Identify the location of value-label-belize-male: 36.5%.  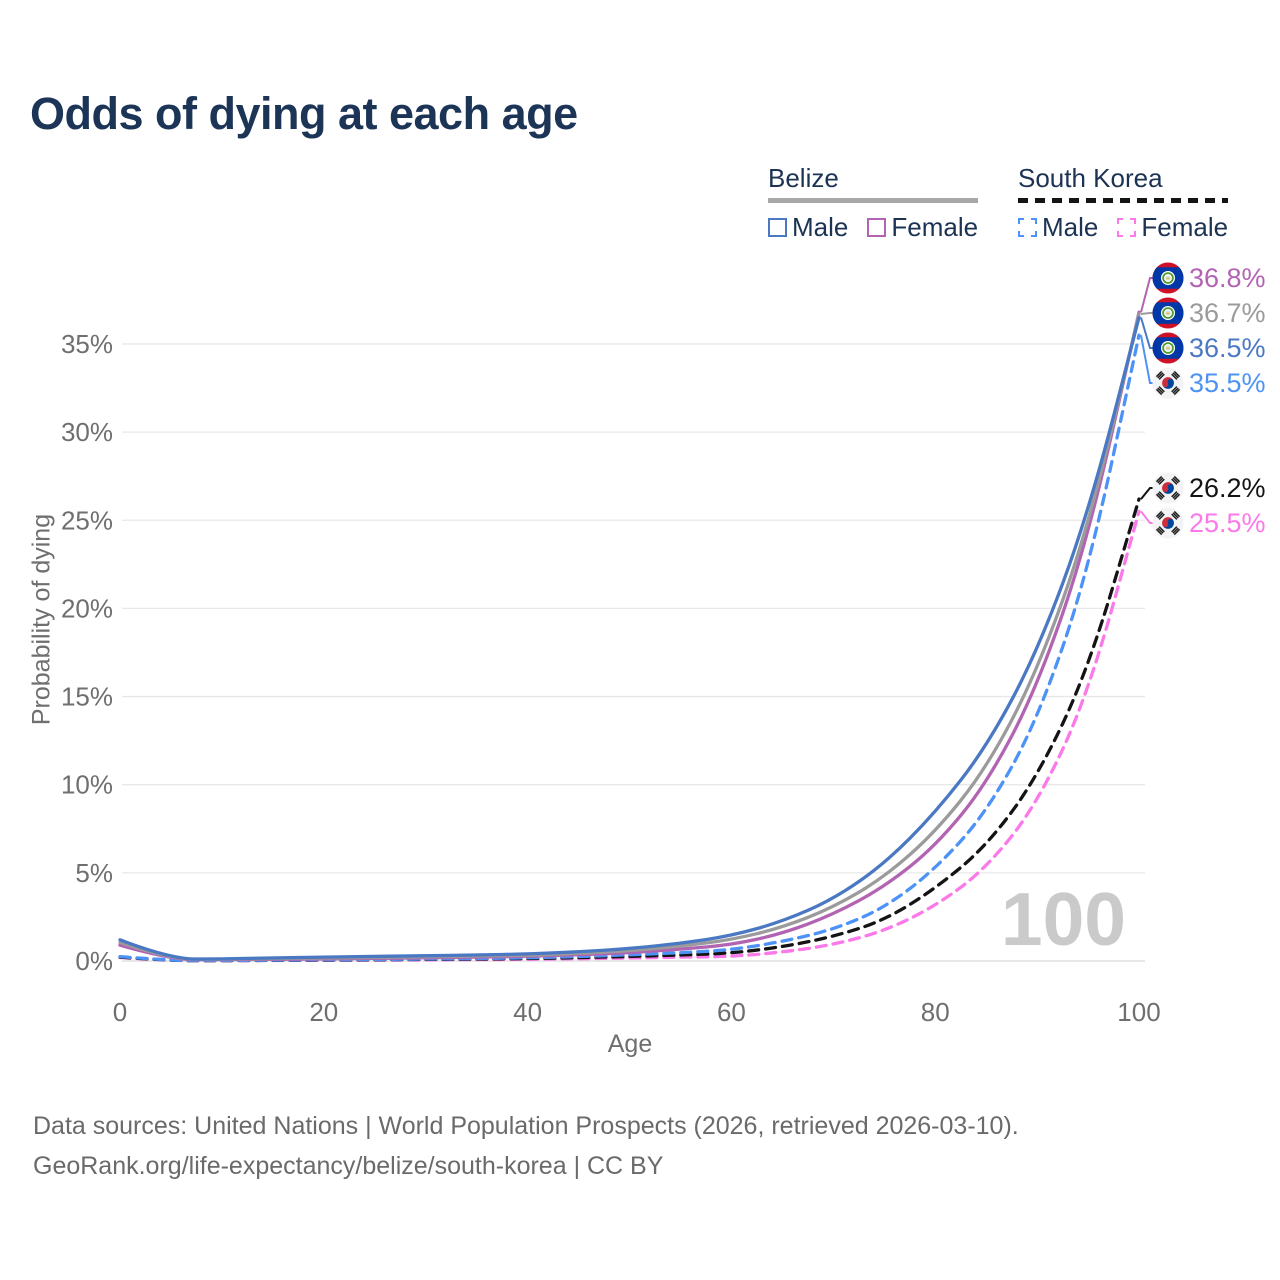
(1227, 348).